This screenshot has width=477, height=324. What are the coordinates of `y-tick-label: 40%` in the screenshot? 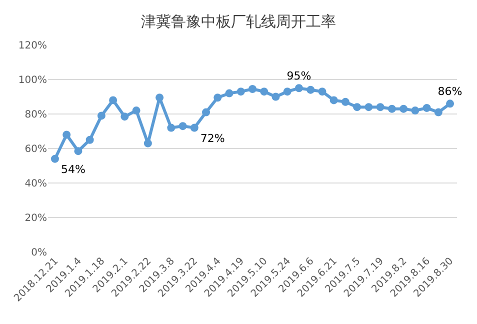 It's located at (35, 184).